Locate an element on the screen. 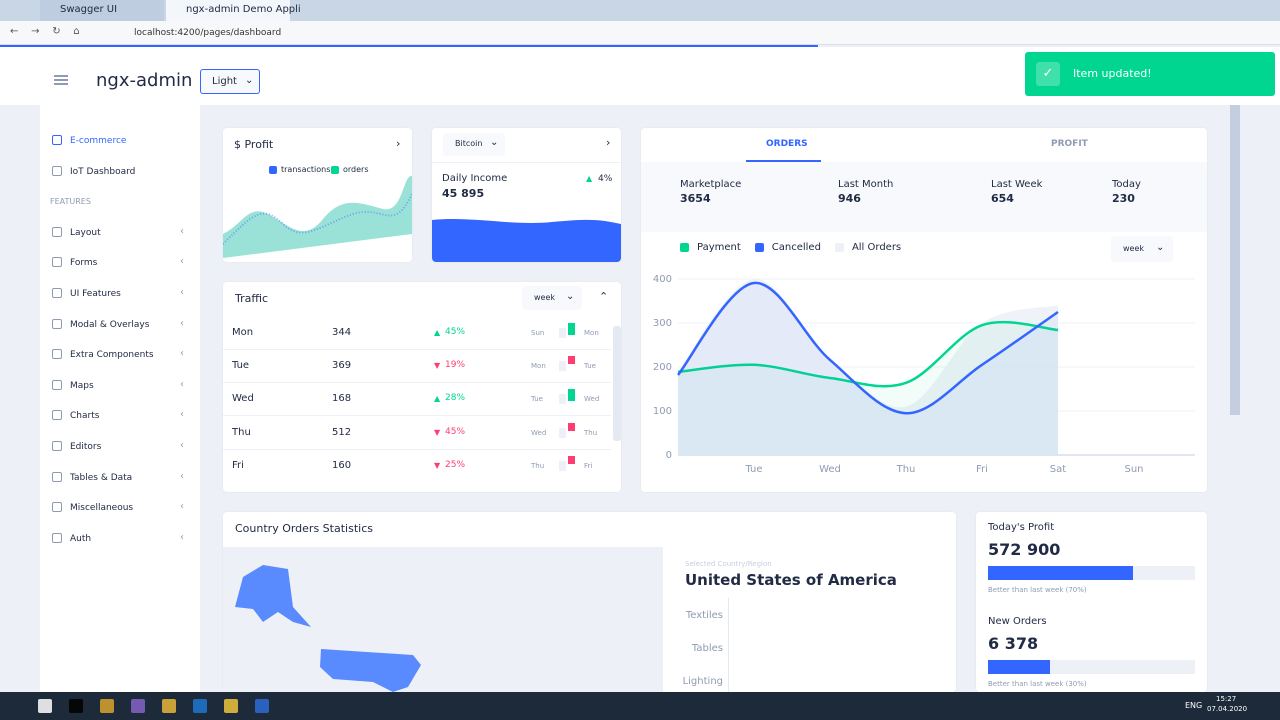 The width and height of the screenshot is (1280, 720). row-value: 168 is located at coordinates (342, 399).